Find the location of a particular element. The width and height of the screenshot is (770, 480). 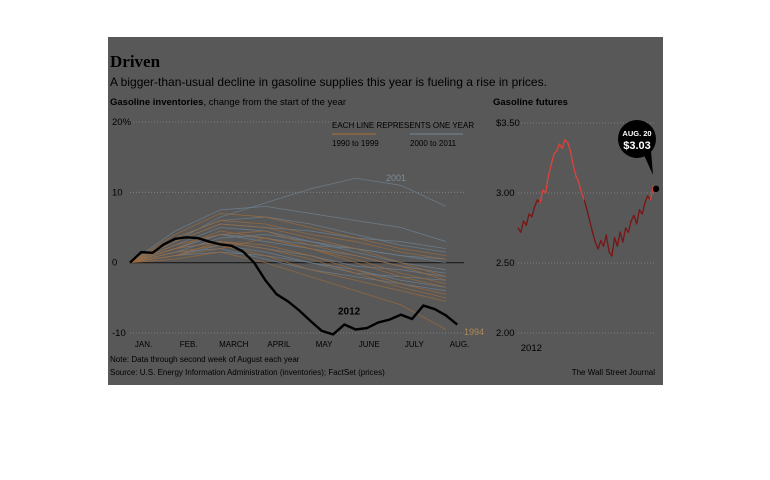

futures-callout-bubble is located at coordinates (637, 139).